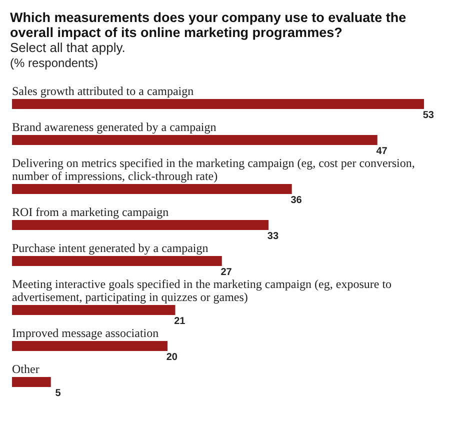  Describe the element at coordinates (90, 212) in the screenshot. I see `y-tick-label: ROI from a marketing campaign` at that location.